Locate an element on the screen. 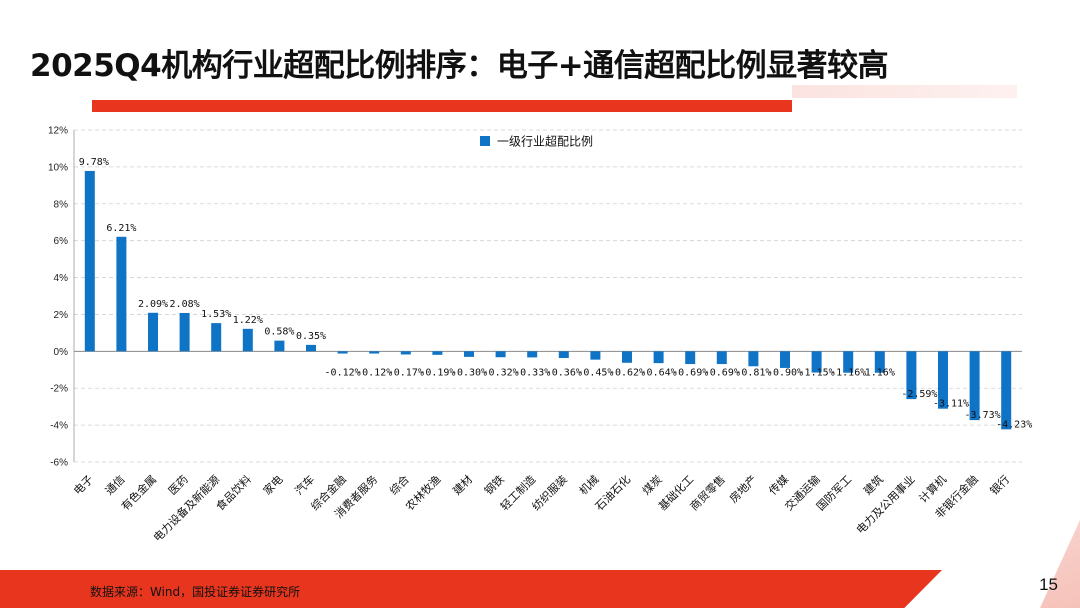  y-axis-ticks: -6% -4% -2% 0% 2% 4% 6% 8% 10% 12% is located at coordinates (58, 297).